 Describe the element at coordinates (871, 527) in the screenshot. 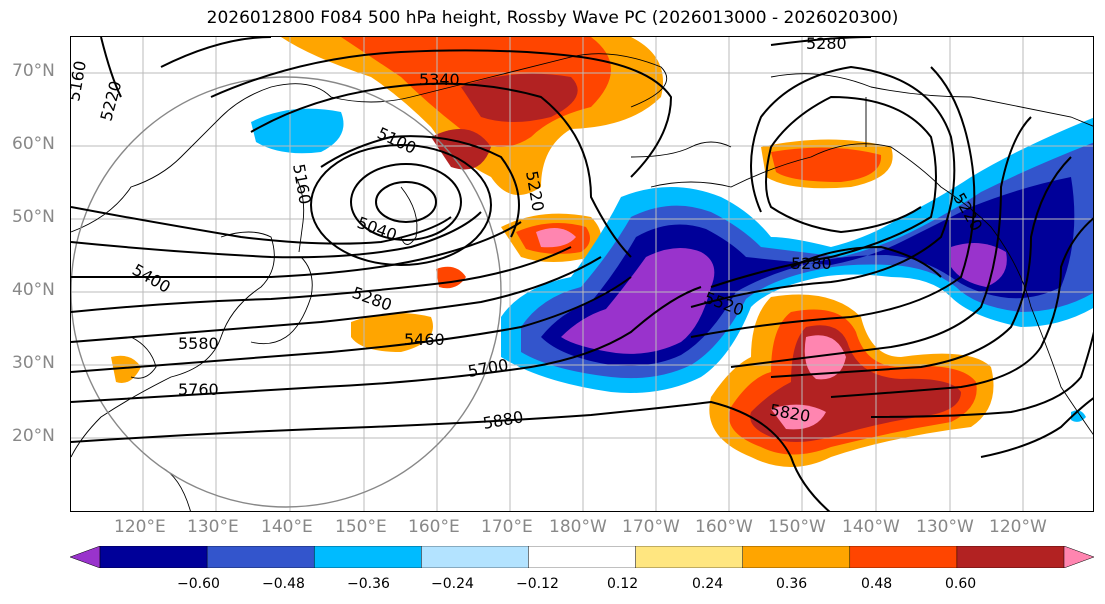

I see `lon-label: 140°W` at that location.